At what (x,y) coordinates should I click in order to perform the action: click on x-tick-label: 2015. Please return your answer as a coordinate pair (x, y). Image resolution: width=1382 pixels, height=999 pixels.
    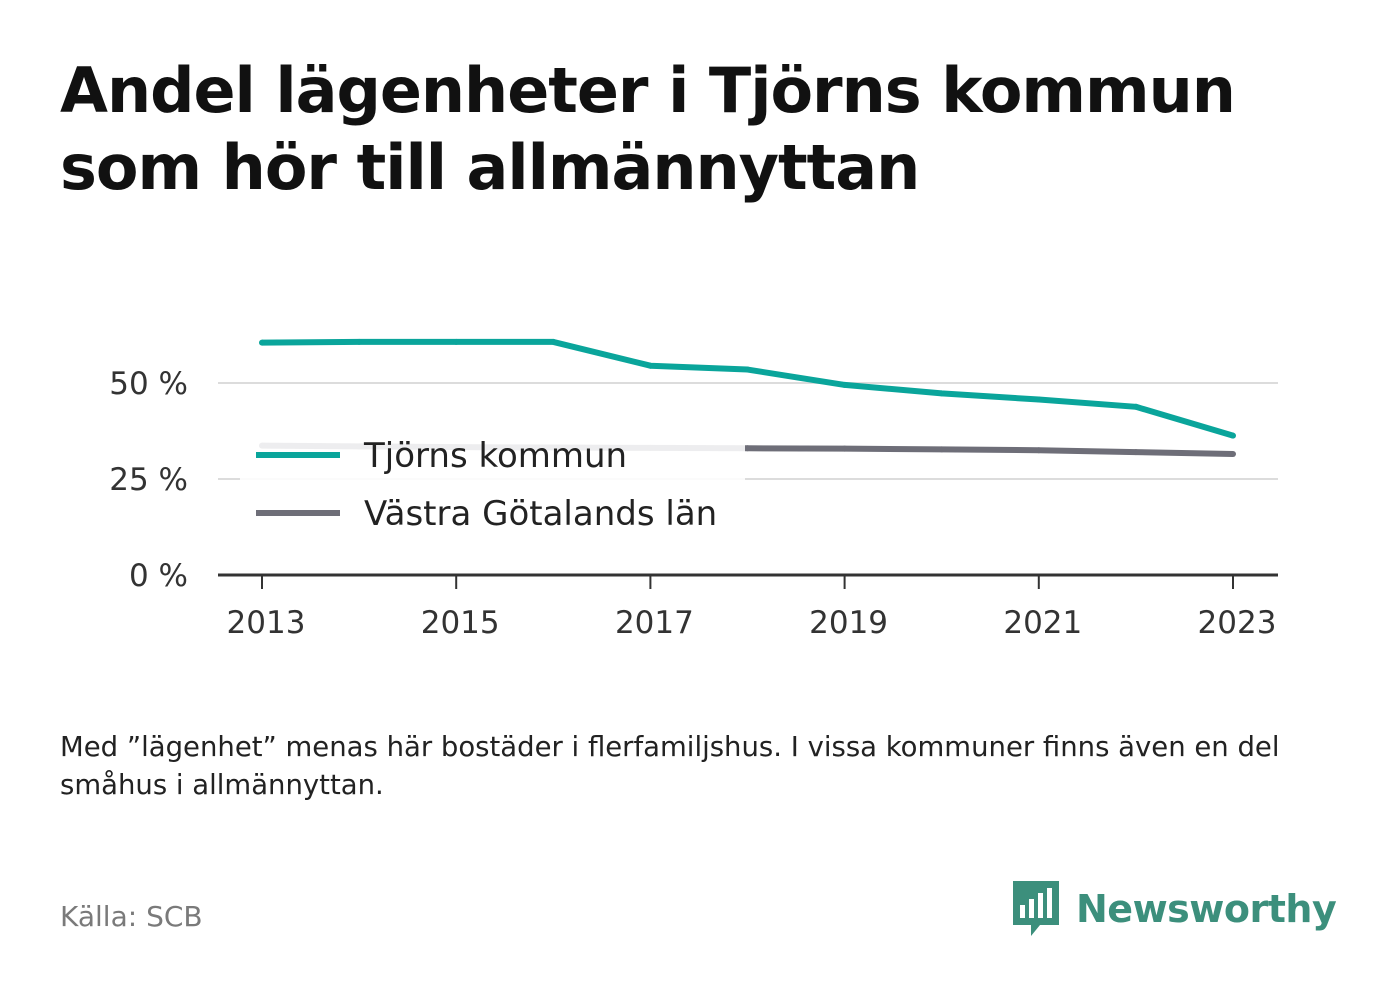
    Looking at the image, I should click on (460, 623).